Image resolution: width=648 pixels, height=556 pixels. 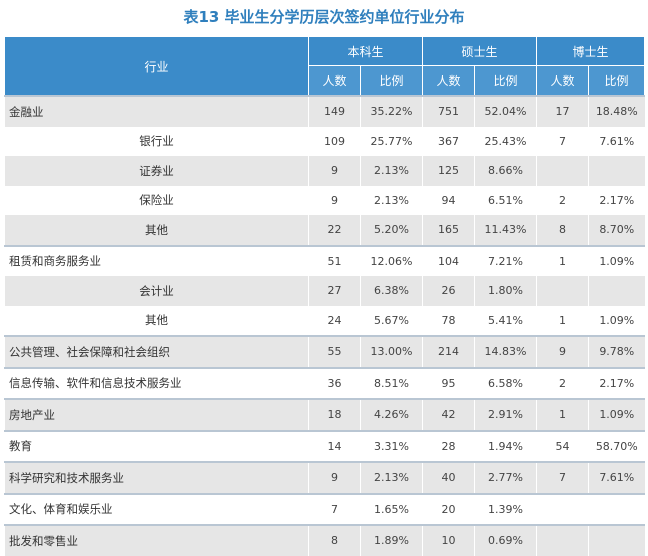 What do you see at coordinates (505, 291) in the screenshot?
I see `ms-ratio-cell: 1.80%` at bounding box center [505, 291].